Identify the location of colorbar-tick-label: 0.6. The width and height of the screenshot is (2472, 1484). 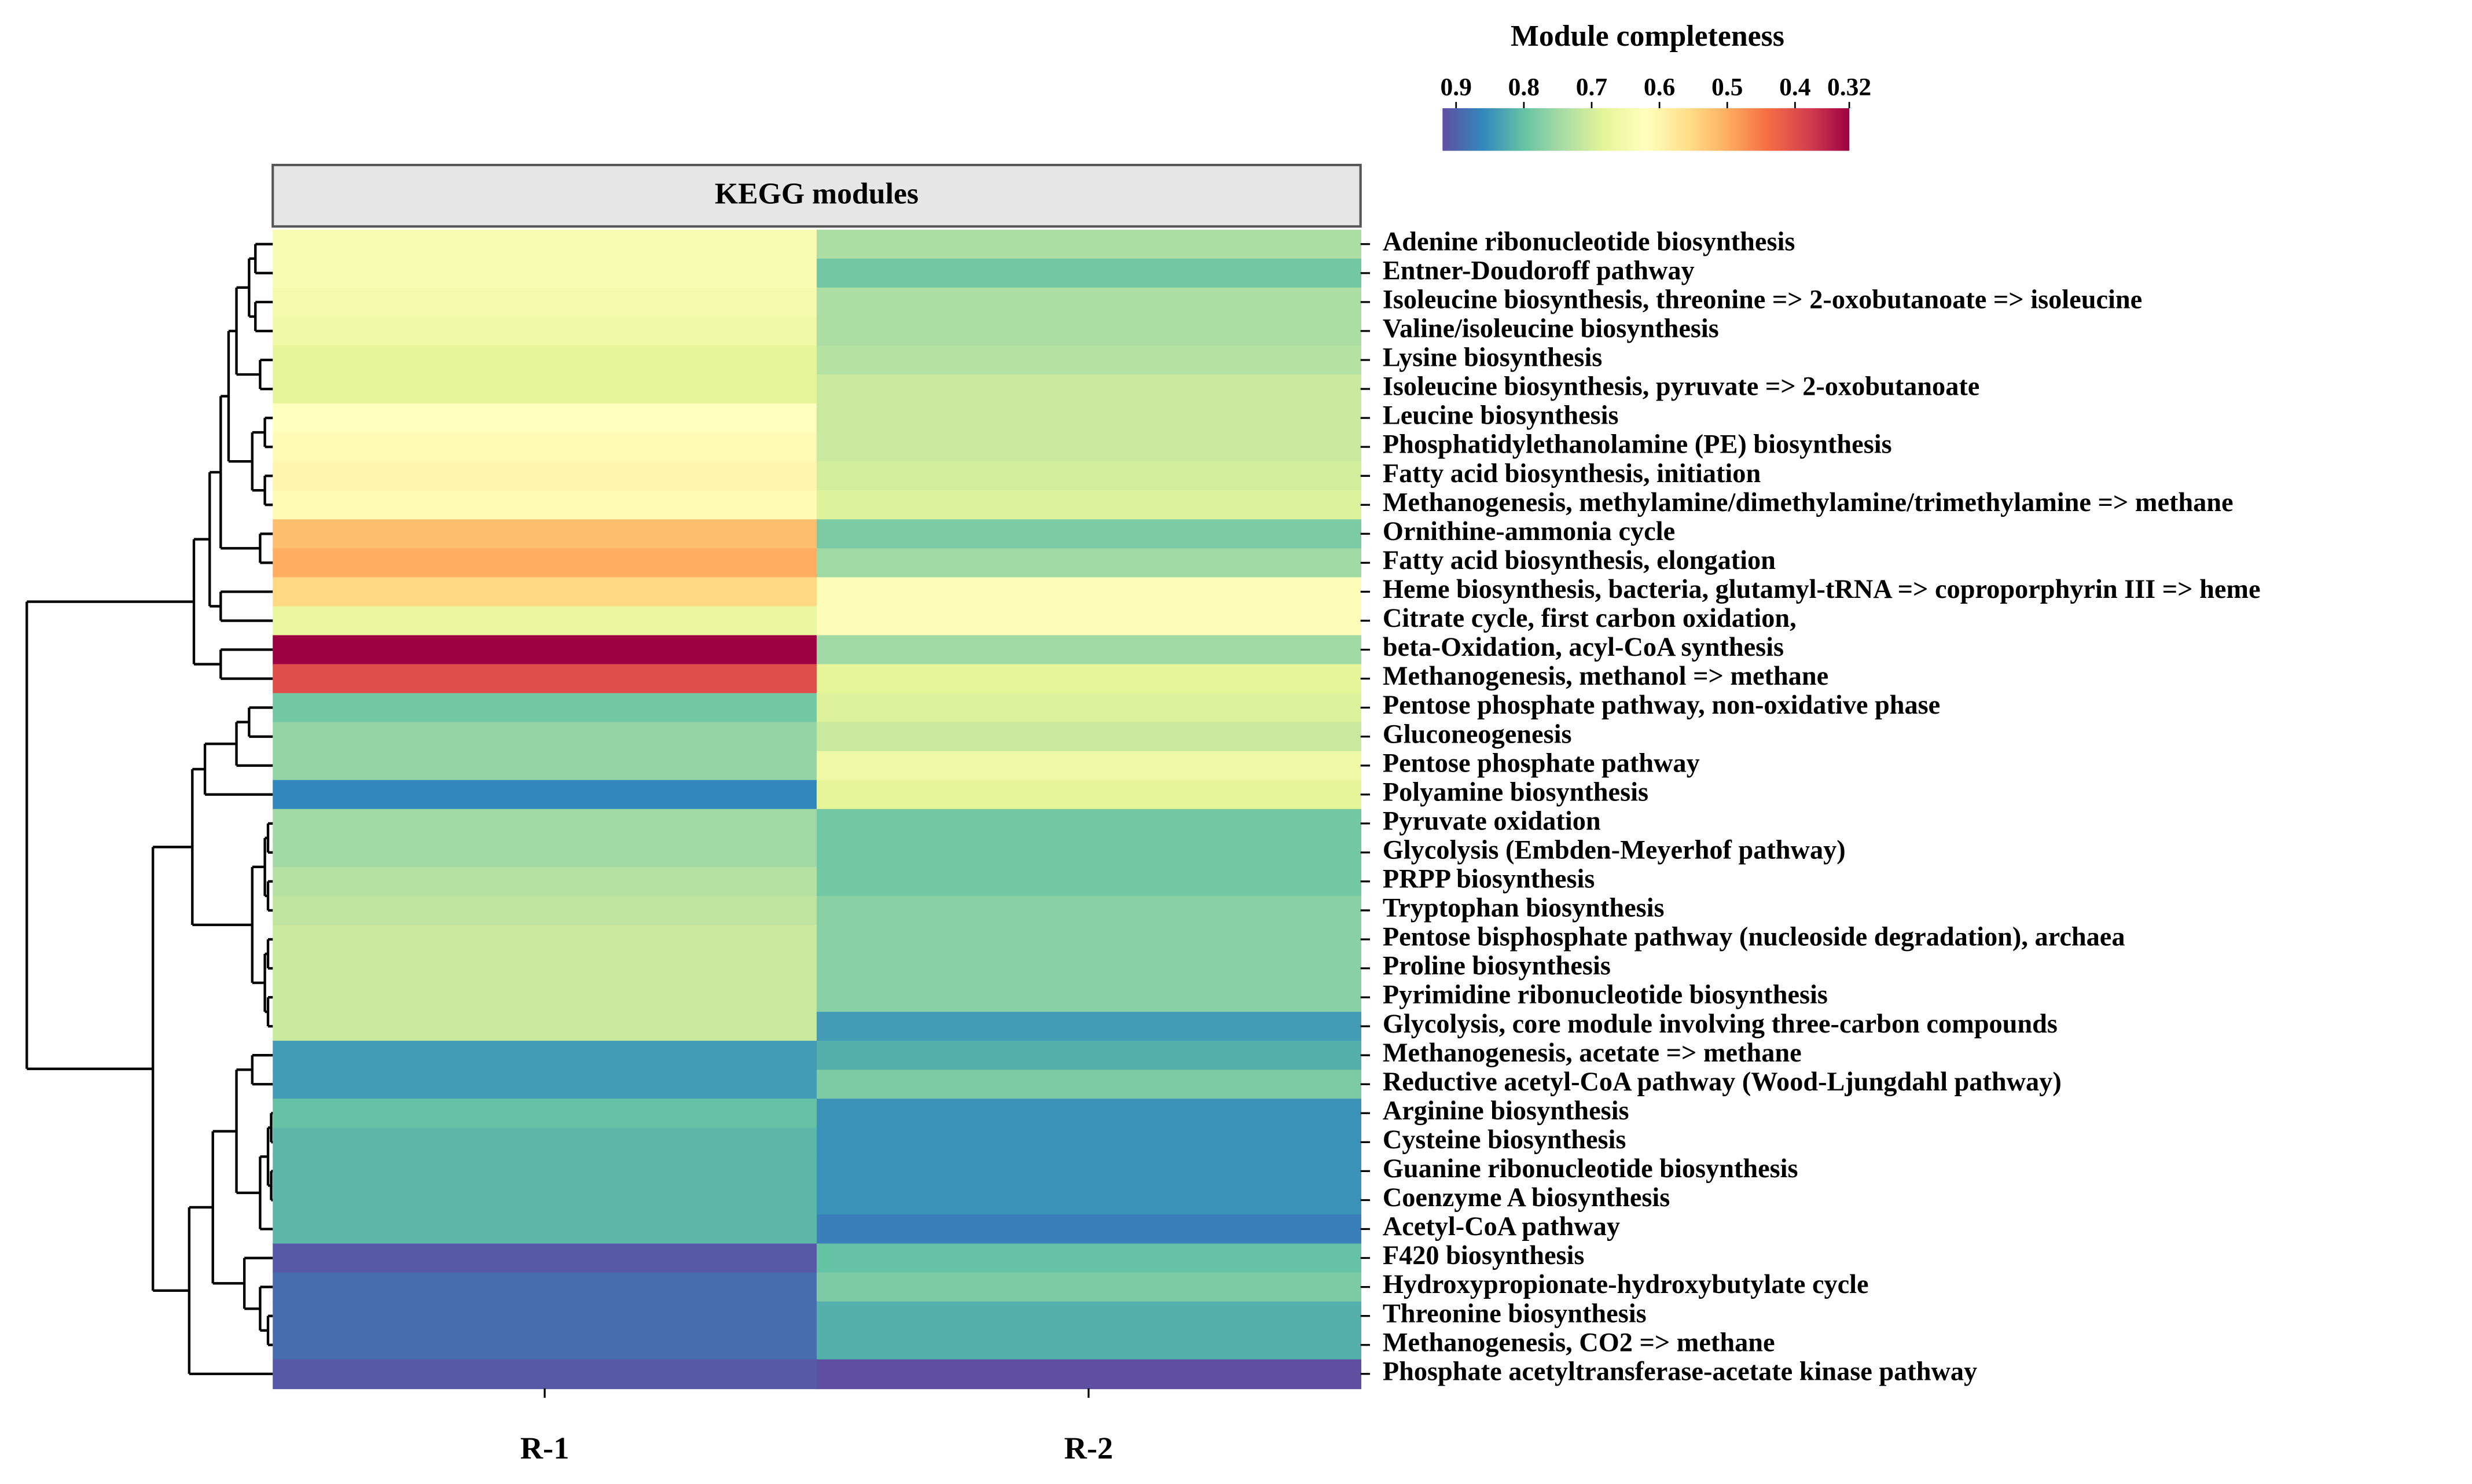
(1659, 87).